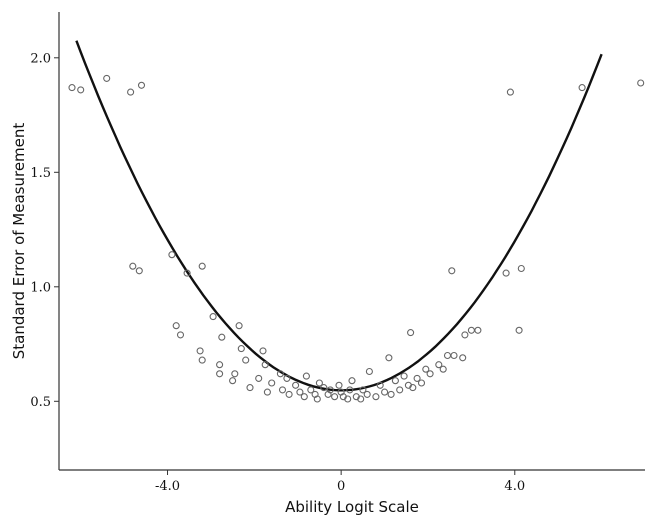 This screenshot has width=651, height=517. What do you see at coordinates (352, 507) in the screenshot?
I see `x-axis-title: Ability Logit Scale` at bounding box center [352, 507].